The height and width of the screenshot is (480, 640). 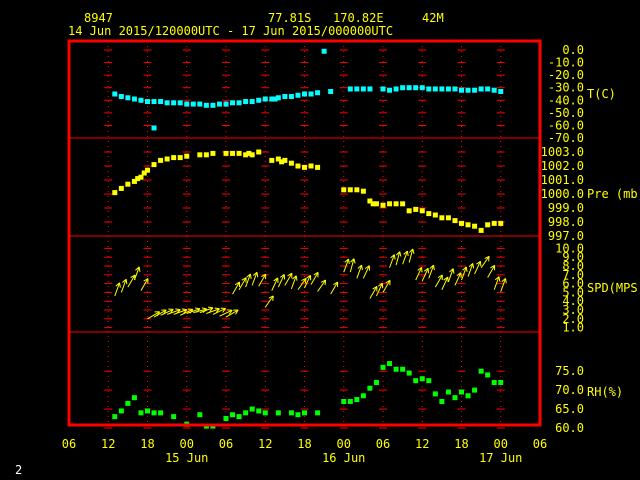 What do you see at coordinates (566, 208) in the screenshot?
I see `pressure-y-tick-label: 999.0` at bounding box center [566, 208].